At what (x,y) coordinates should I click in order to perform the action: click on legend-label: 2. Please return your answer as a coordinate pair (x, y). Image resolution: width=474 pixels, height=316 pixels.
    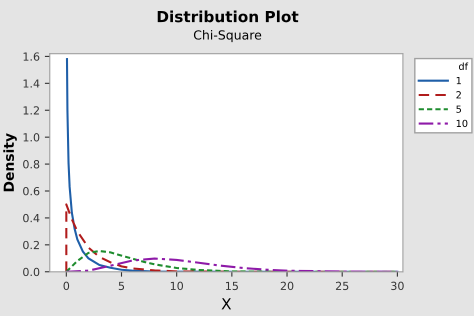
    Looking at the image, I should click on (458, 94).